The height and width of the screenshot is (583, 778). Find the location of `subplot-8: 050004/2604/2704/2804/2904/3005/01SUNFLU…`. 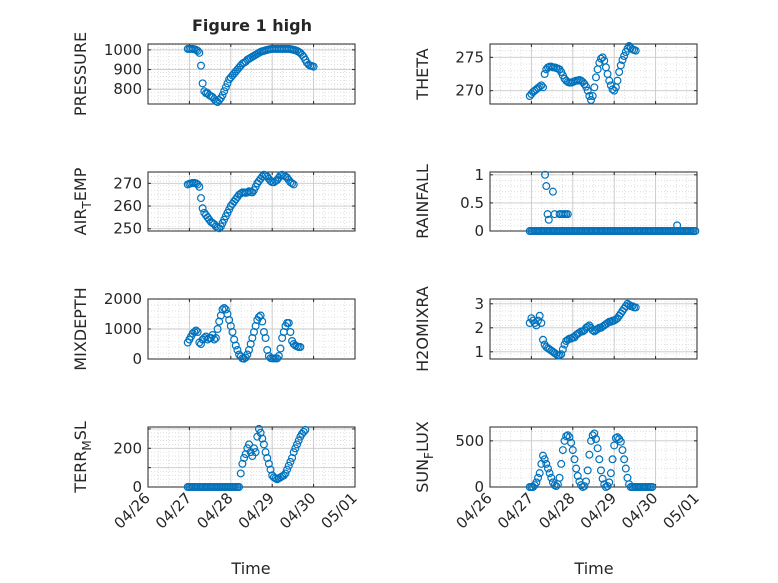

subplot-8: 050004/2604/2704/2804/2904/3005/01SUNFLU… is located at coordinates (558, 476).